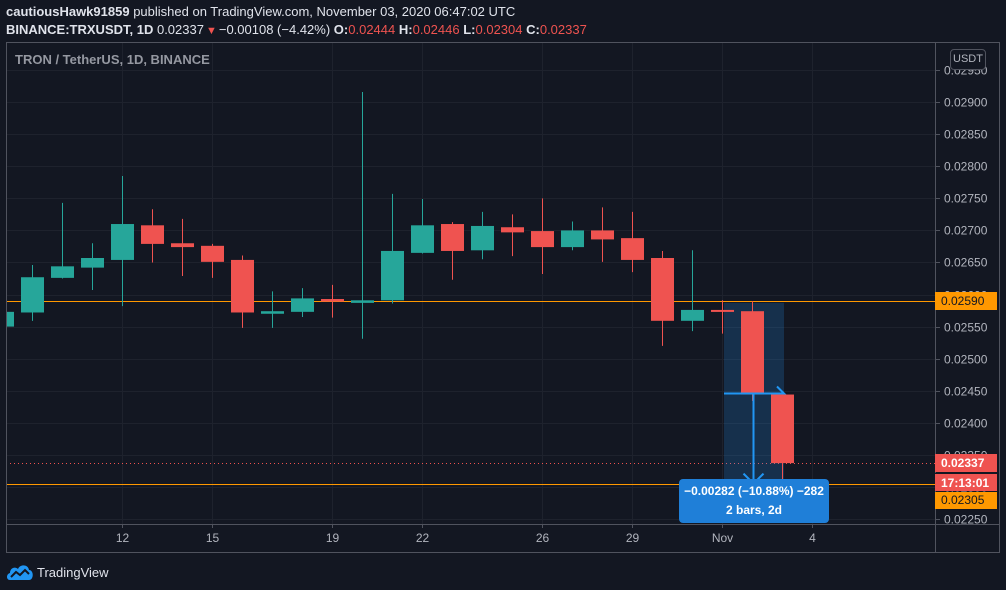 The height and width of the screenshot is (590, 1006). What do you see at coordinates (966, 263) in the screenshot?
I see `price-tick-label: 0.02650` at bounding box center [966, 263].